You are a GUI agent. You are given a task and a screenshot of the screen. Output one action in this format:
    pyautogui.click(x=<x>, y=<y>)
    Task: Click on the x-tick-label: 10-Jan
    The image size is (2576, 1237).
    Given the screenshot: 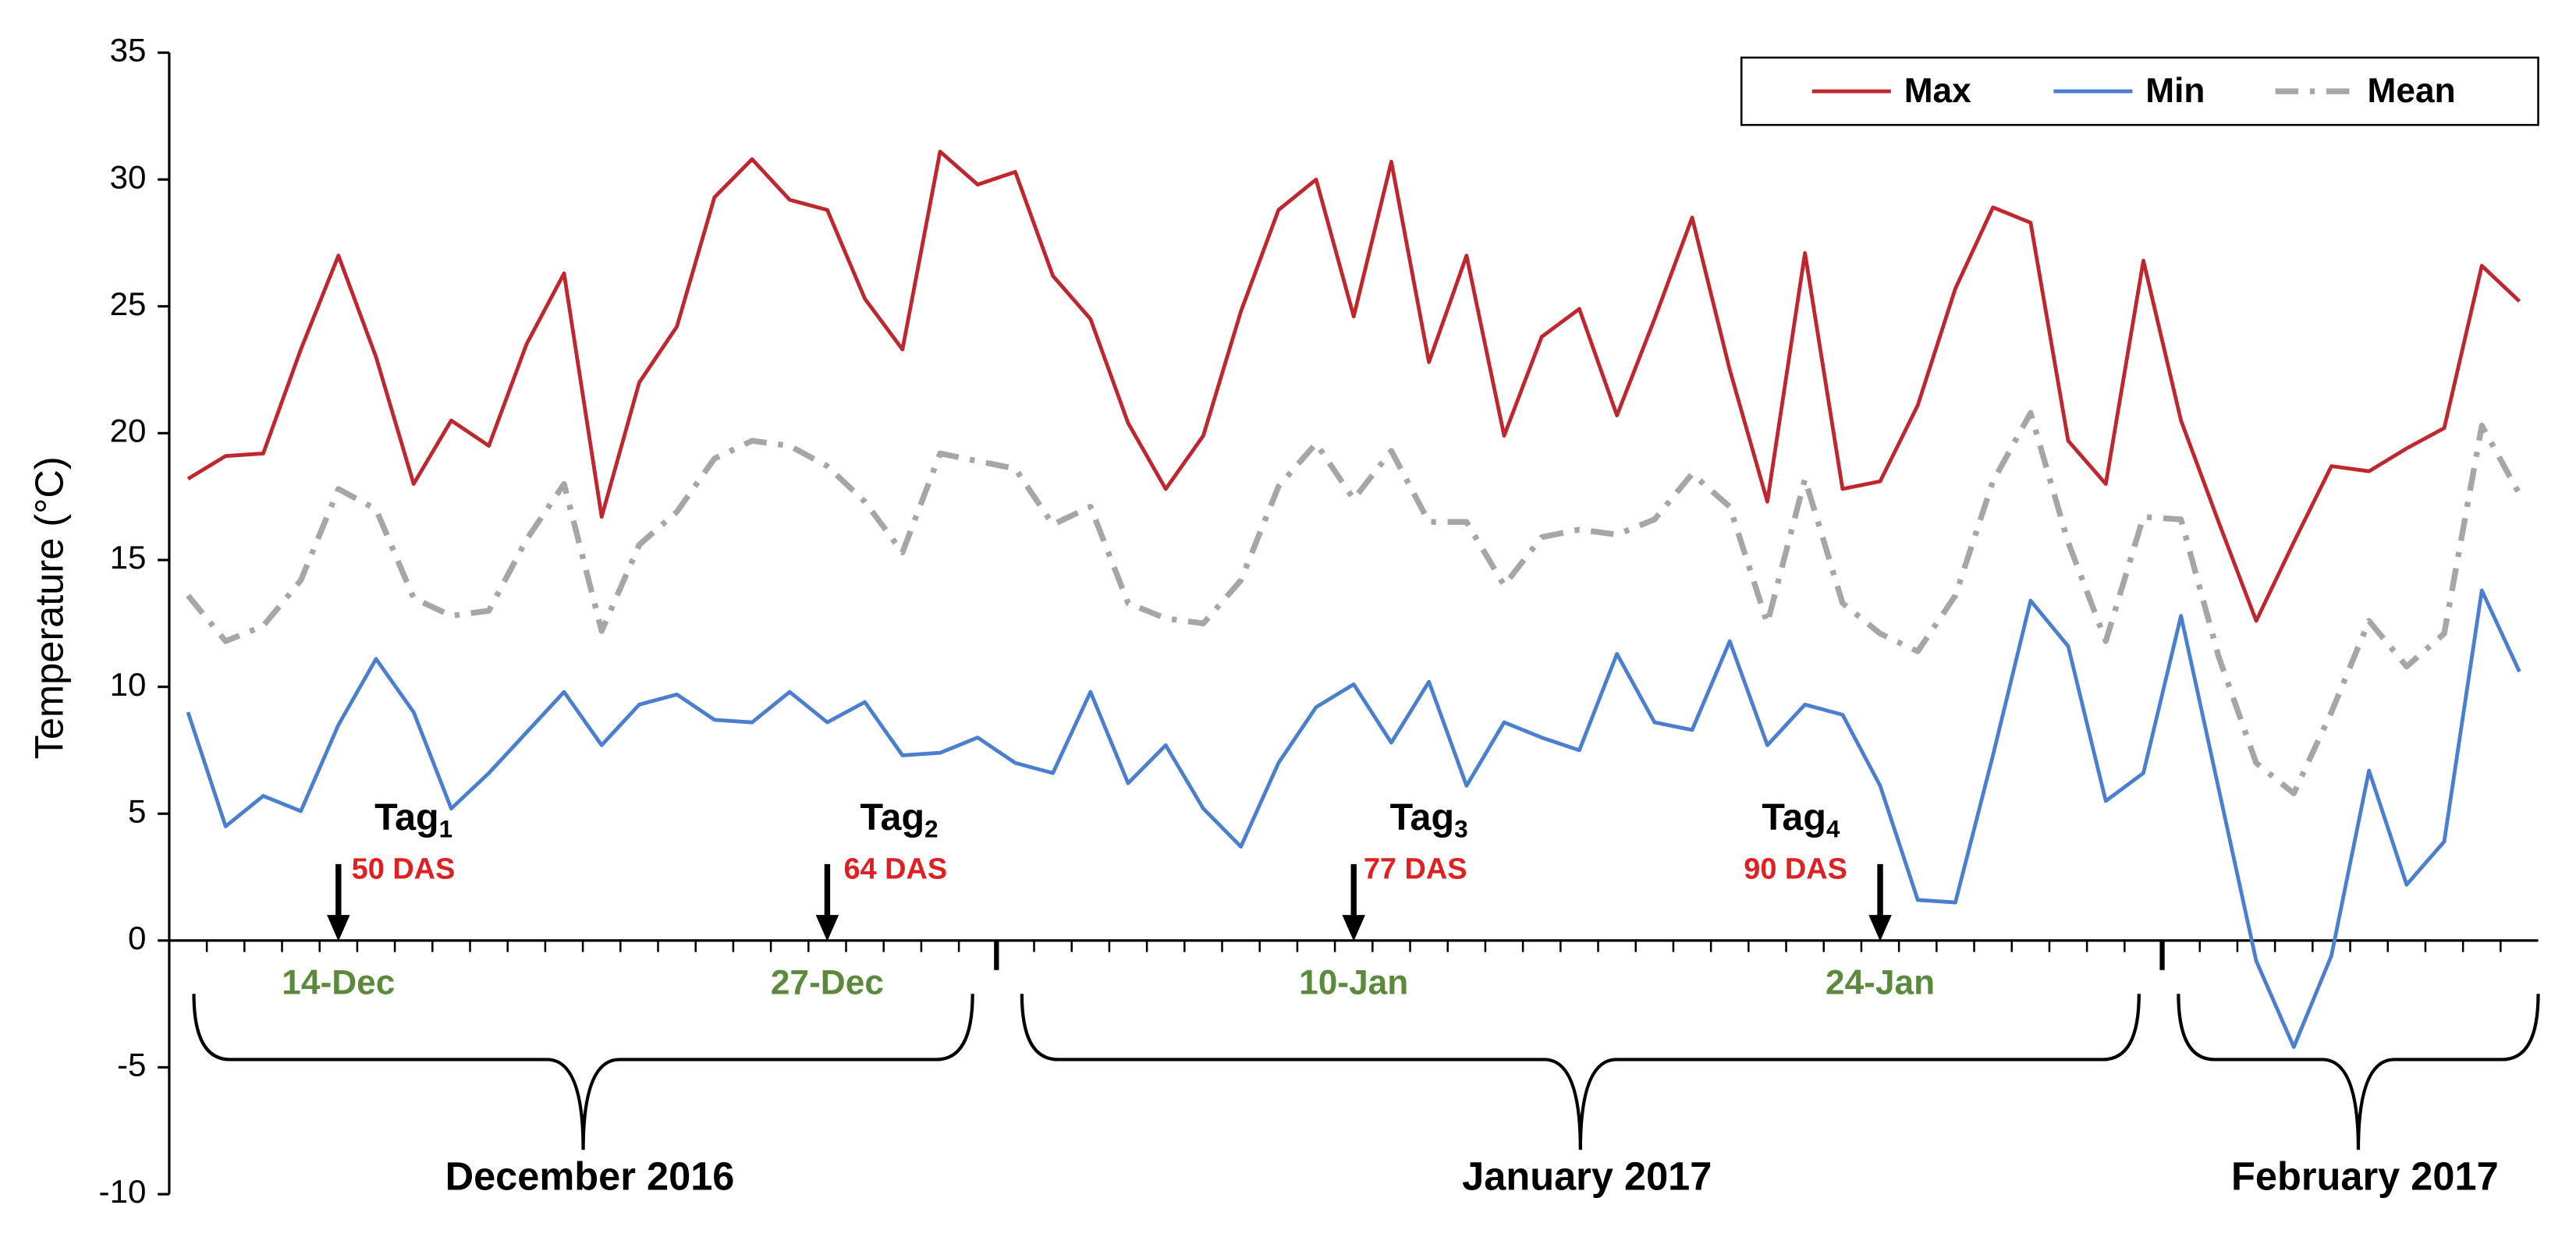 What is the action you would take?
    pyautogui.click(x=1353, y=982)
    